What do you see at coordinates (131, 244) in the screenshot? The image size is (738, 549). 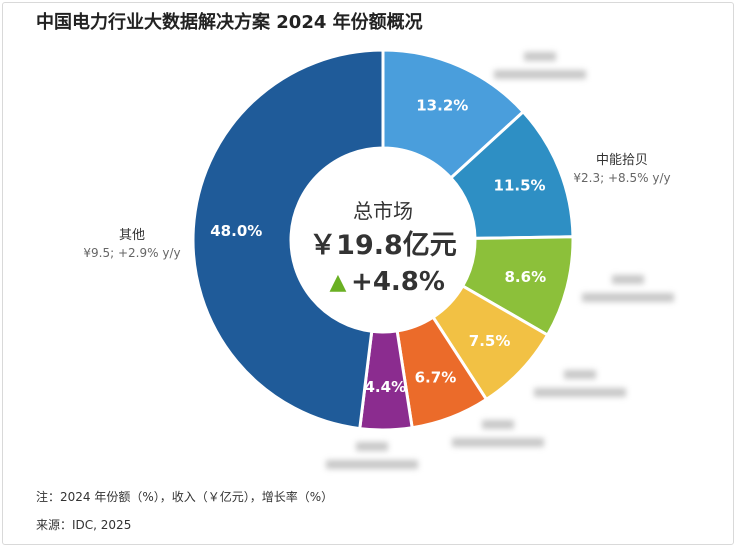 I see `vendor-label: 其他 ¥9.5; +2.9% y/y` at bounding box center [131, 244].